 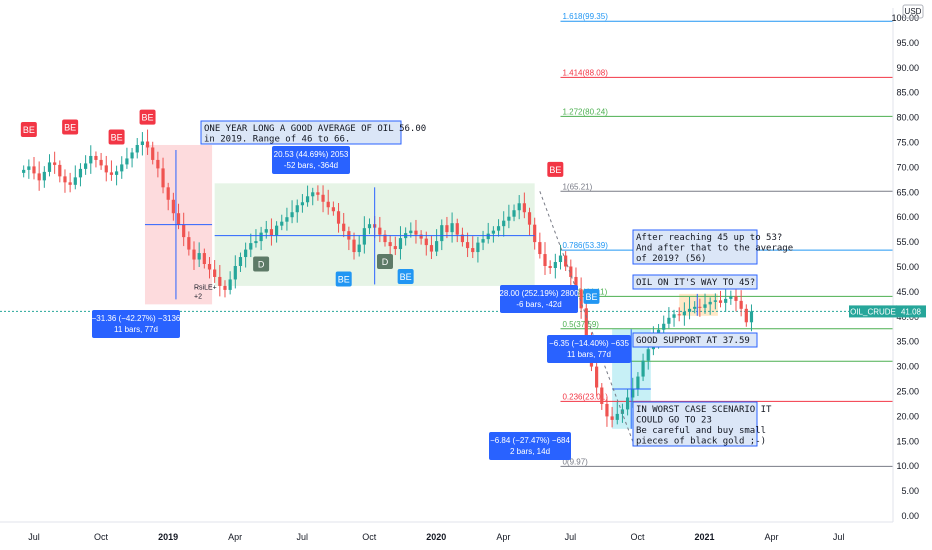 I want to click on price-tick-13: 65.00, so click(x=907, y=192).